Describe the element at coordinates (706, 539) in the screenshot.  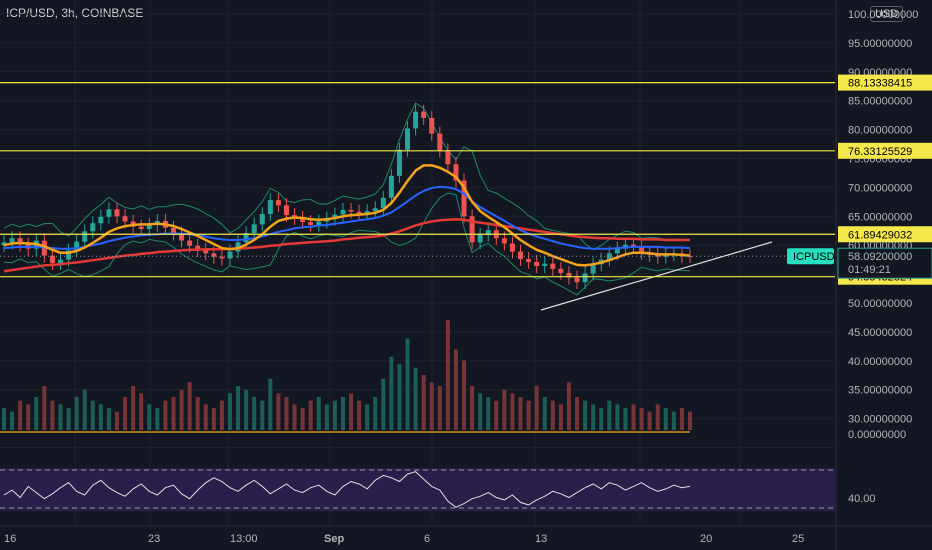
I see `time-axis-tick: 20` at that location.